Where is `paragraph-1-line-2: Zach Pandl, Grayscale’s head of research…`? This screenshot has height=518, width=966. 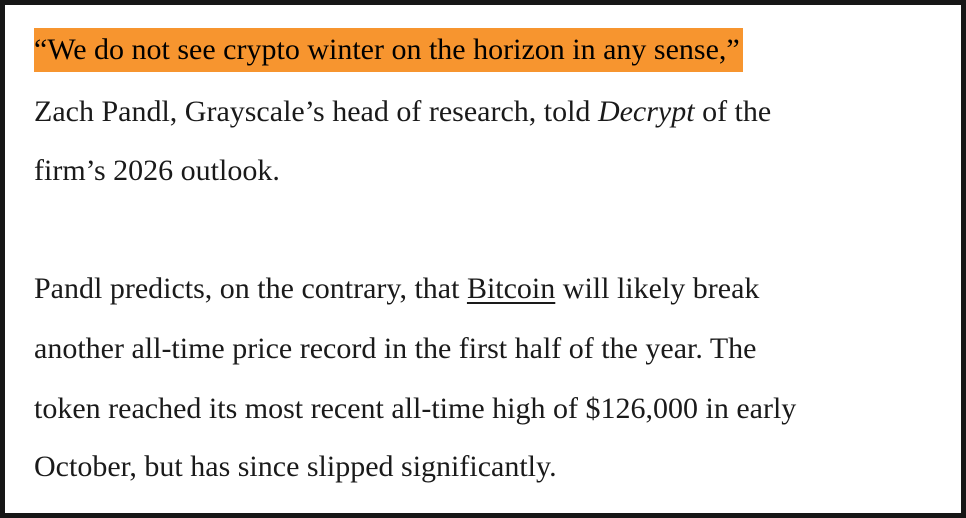
paragraph-1-line-2: Zach Pandl, Grayscale’s head of research… is located at coordinates (402, 112).